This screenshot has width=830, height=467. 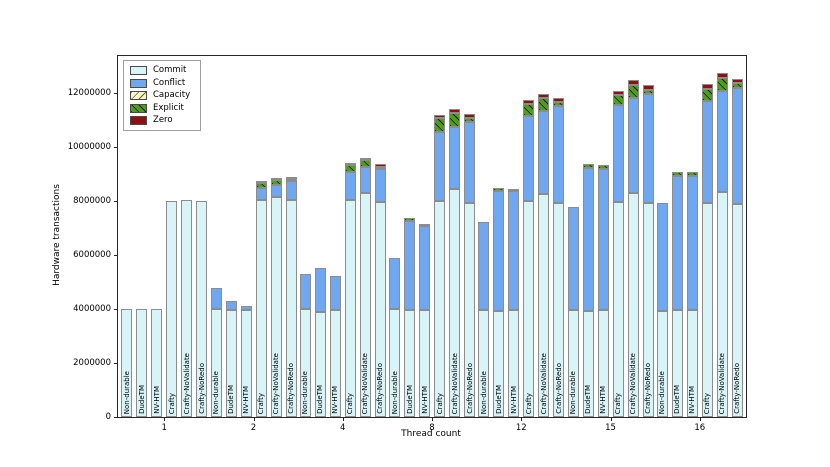 What do you see at coordinates (160, 70) in the screenshot?
I see `legend-item-commit: Commit` at bounding box center [160, 70].